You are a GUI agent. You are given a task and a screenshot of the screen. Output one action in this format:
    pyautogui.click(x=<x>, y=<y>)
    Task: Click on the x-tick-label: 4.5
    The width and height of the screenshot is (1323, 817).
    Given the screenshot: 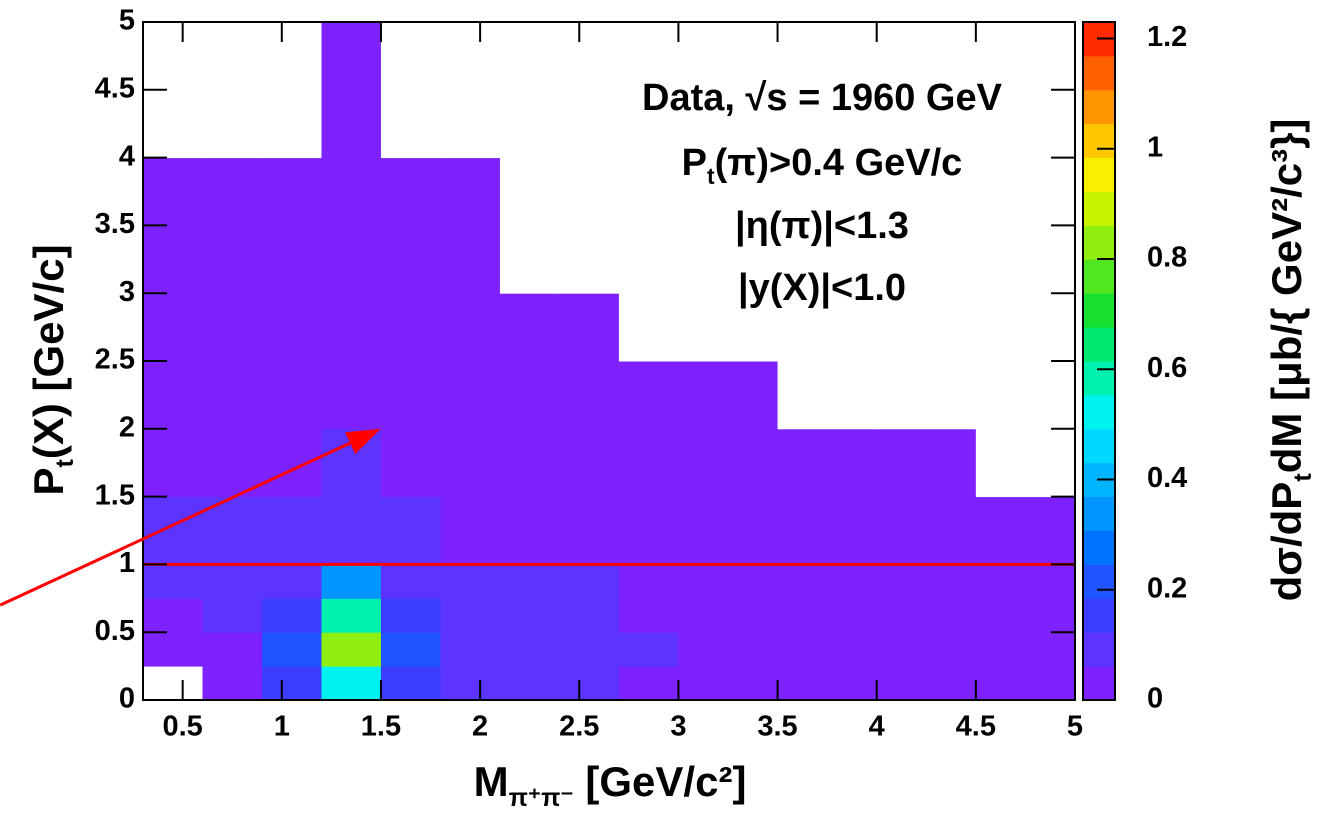 What is the action you would take?
    pyautogui.click(x=976, y=727)
    